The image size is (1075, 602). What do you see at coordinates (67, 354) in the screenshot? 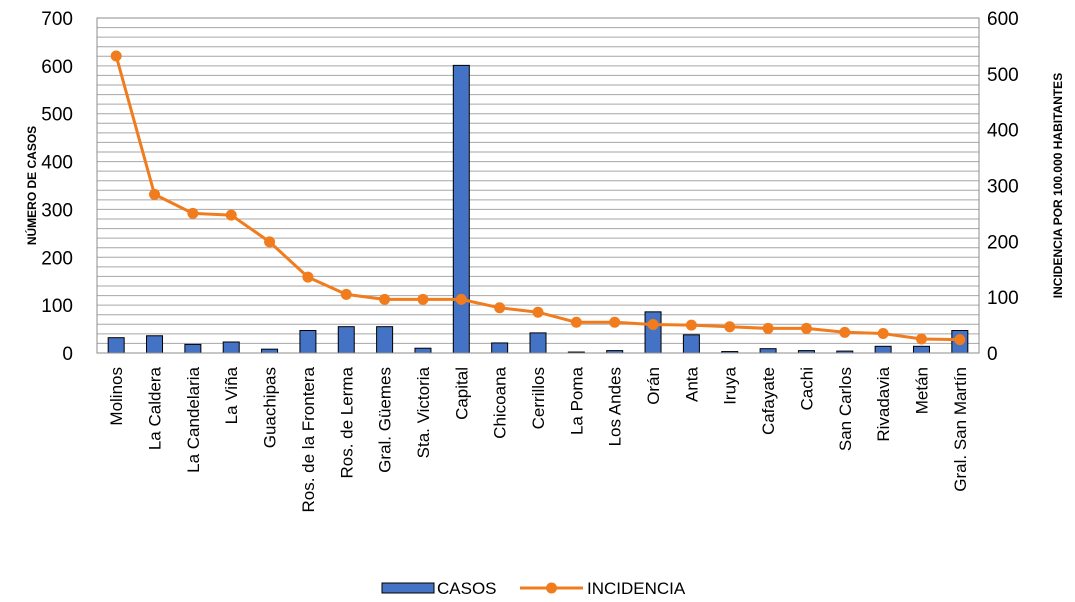
I see `left-tick-label: 0` at bounding box center [67, 354].